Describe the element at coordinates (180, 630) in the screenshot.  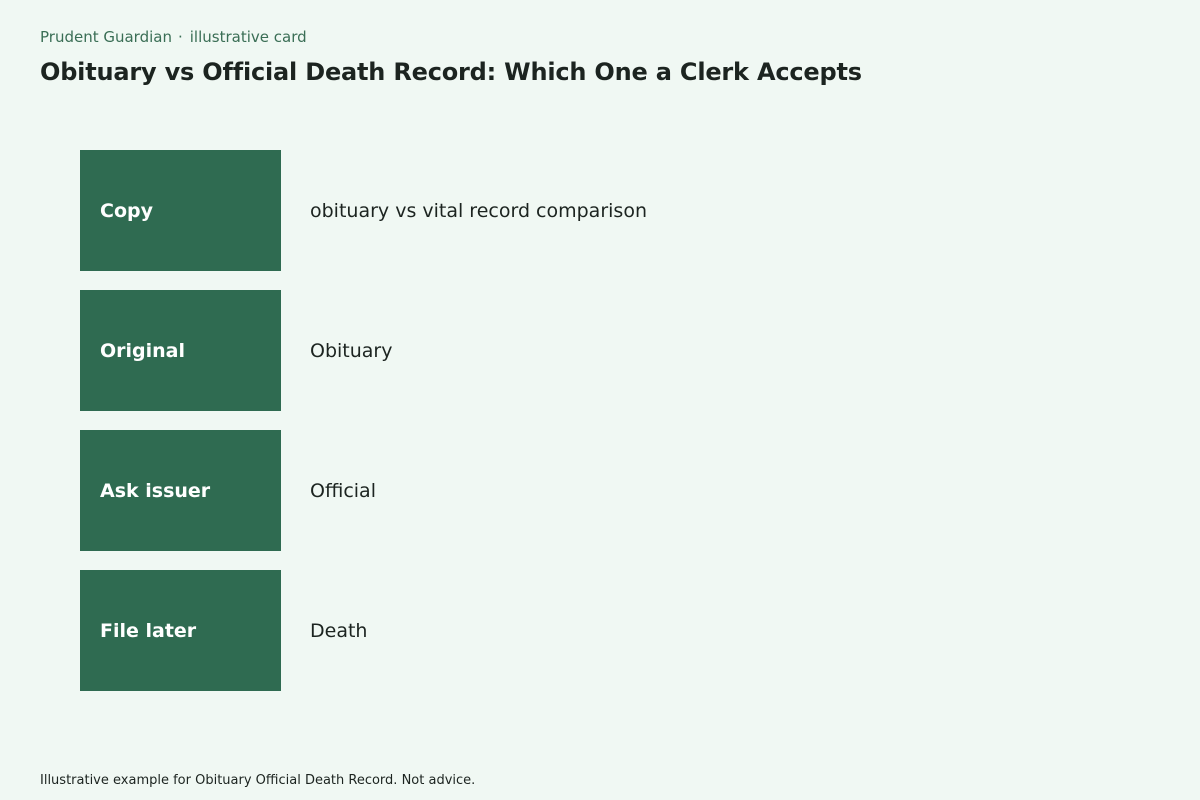
I see `row-label-block: File later` at that location.